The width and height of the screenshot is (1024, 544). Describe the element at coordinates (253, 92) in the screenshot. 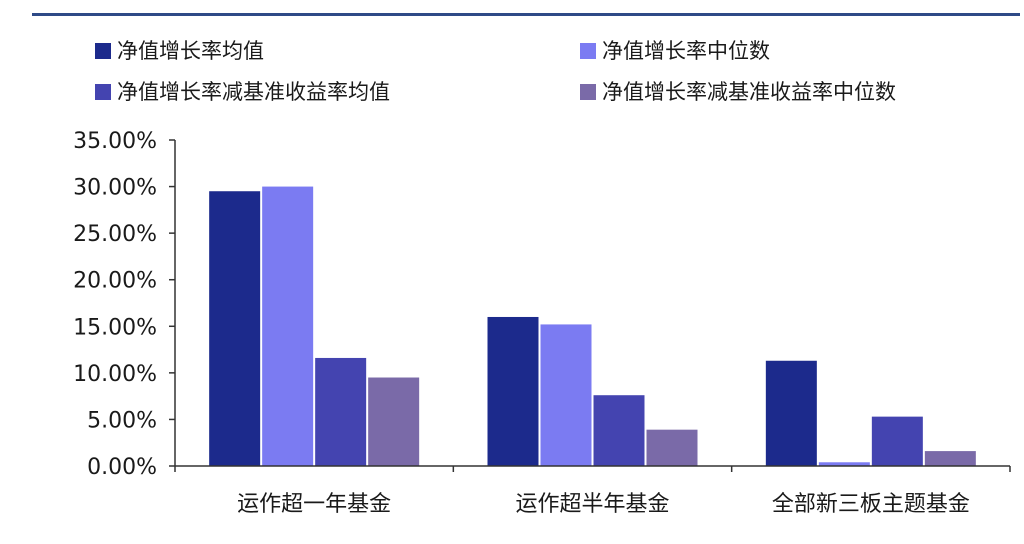

I see `legend-label-3: 净值增长率减基准收益率均值` at that location.